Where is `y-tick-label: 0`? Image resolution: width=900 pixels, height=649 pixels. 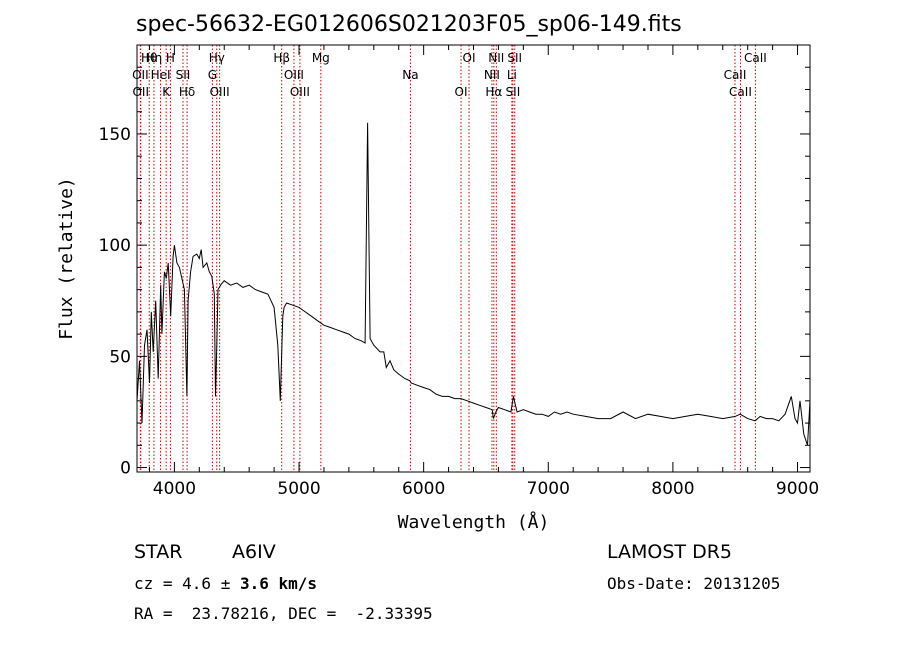
y-tick-label: 0 is located at coordinates (125, 469).